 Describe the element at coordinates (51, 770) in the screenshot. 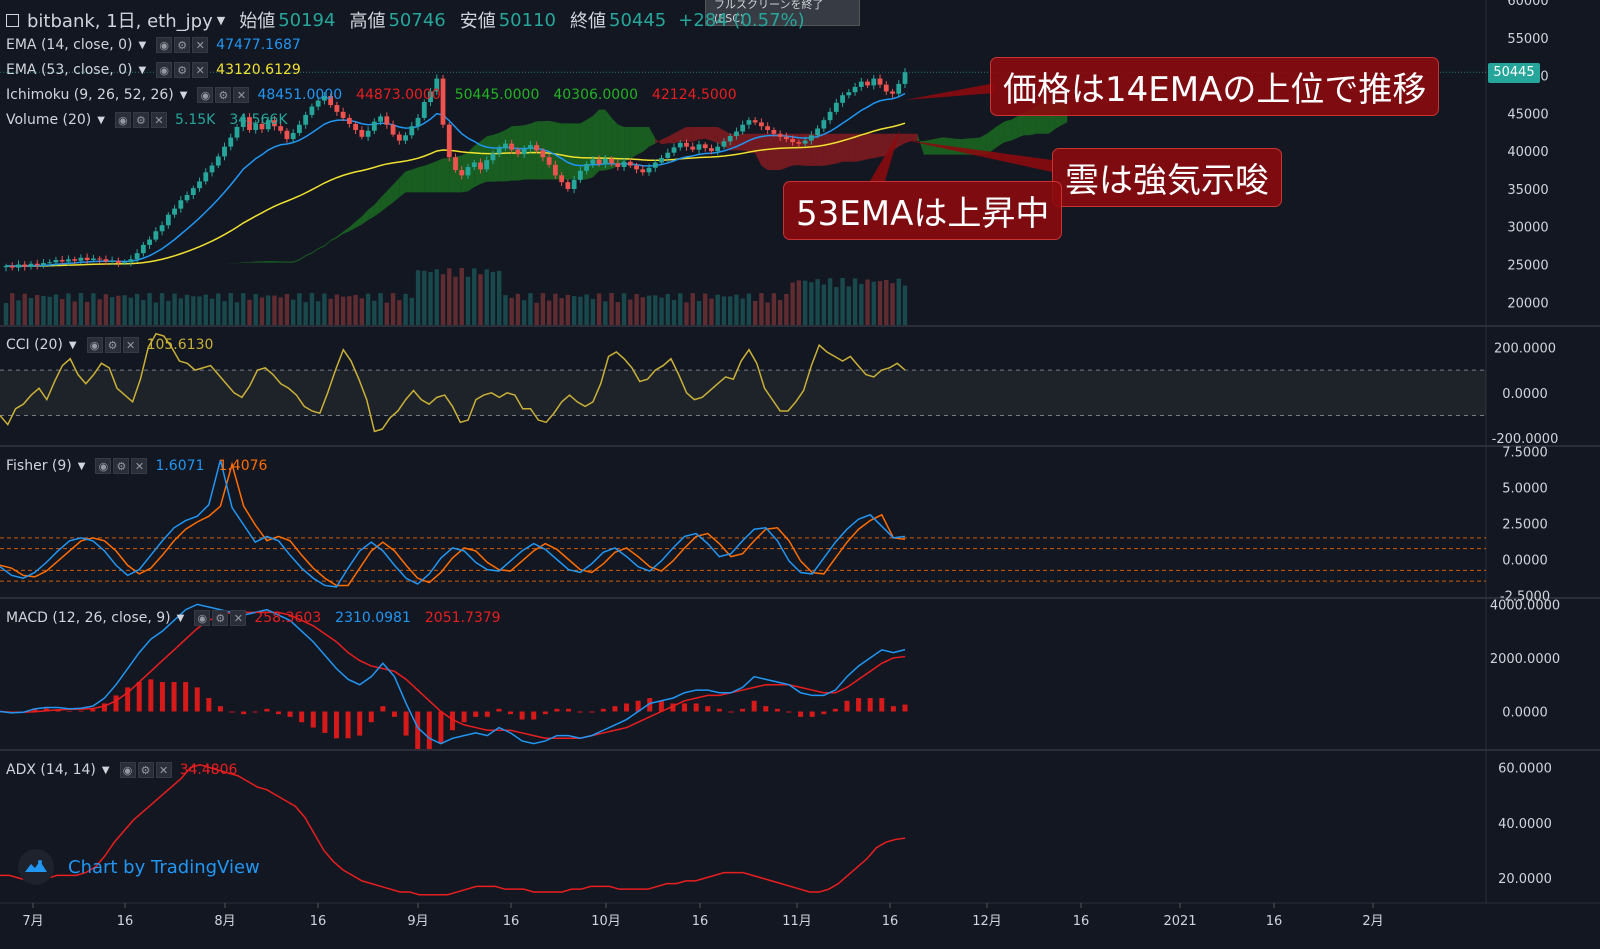

I see `legend-adx-label: ADX (14, 14)` at that location.